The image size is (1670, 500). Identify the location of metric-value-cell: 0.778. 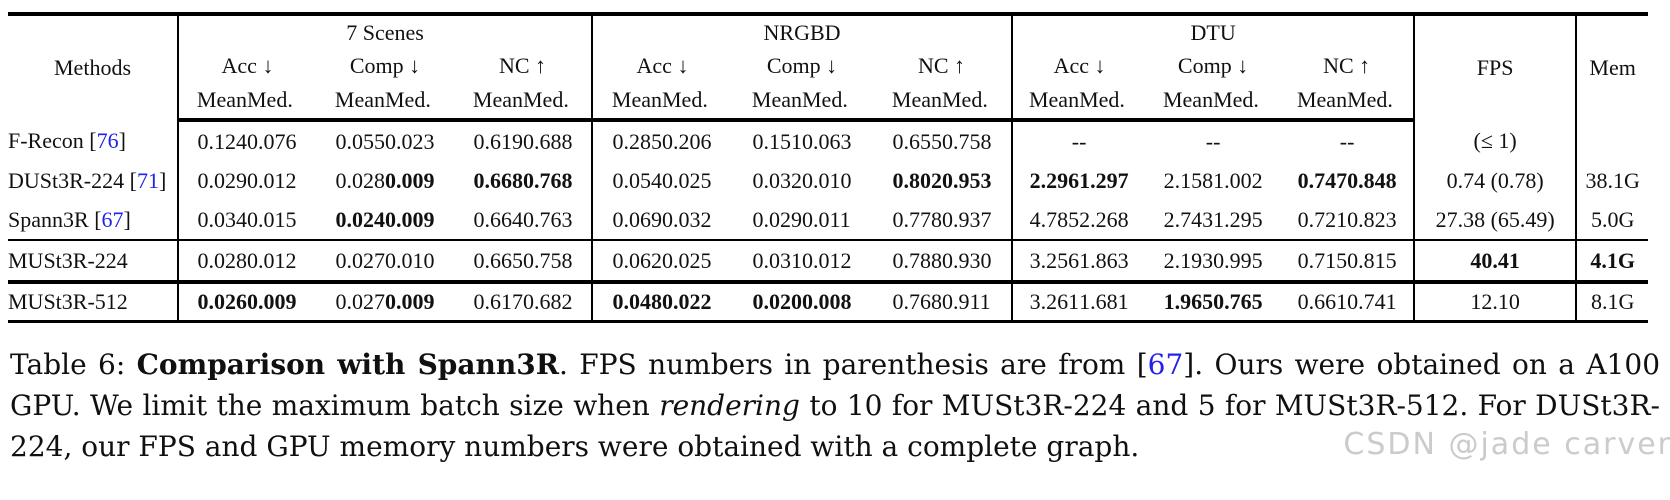
(917, 219).